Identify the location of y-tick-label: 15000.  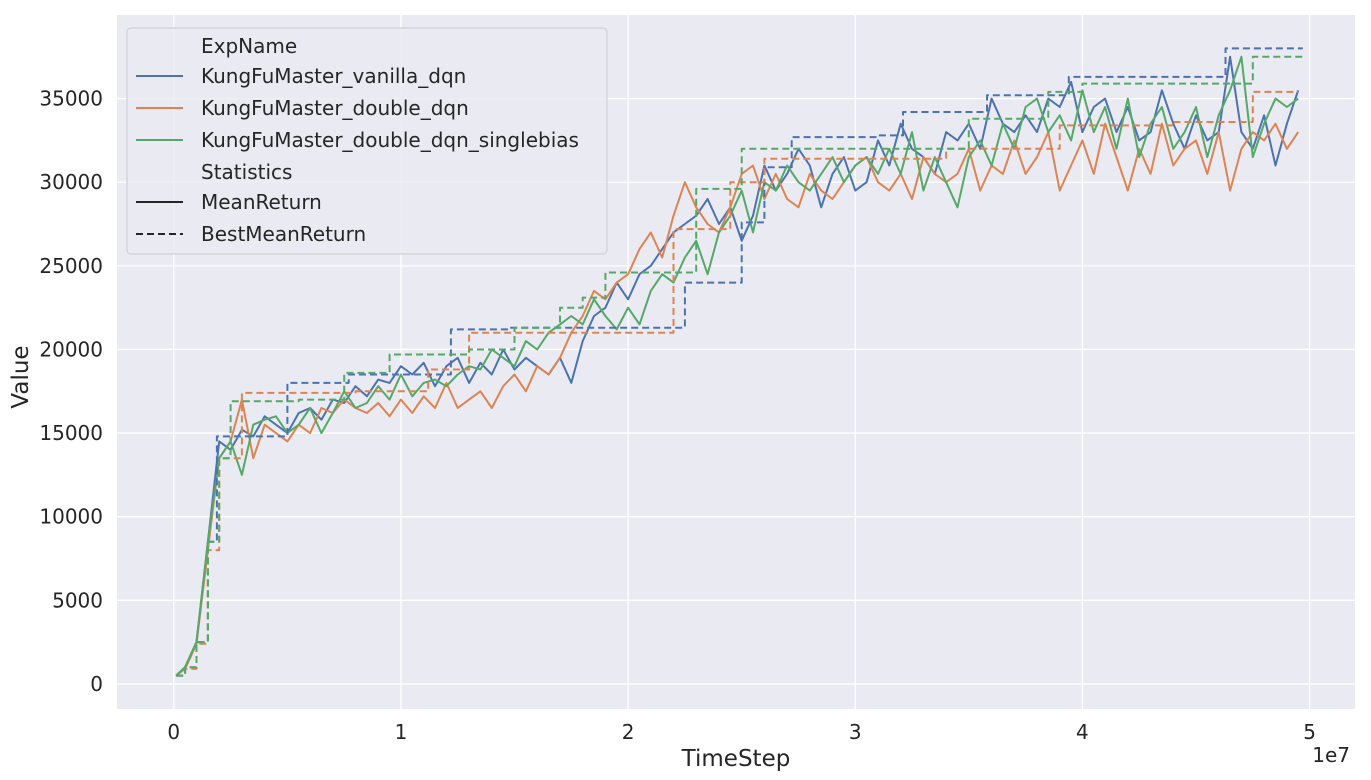
(71, 433).